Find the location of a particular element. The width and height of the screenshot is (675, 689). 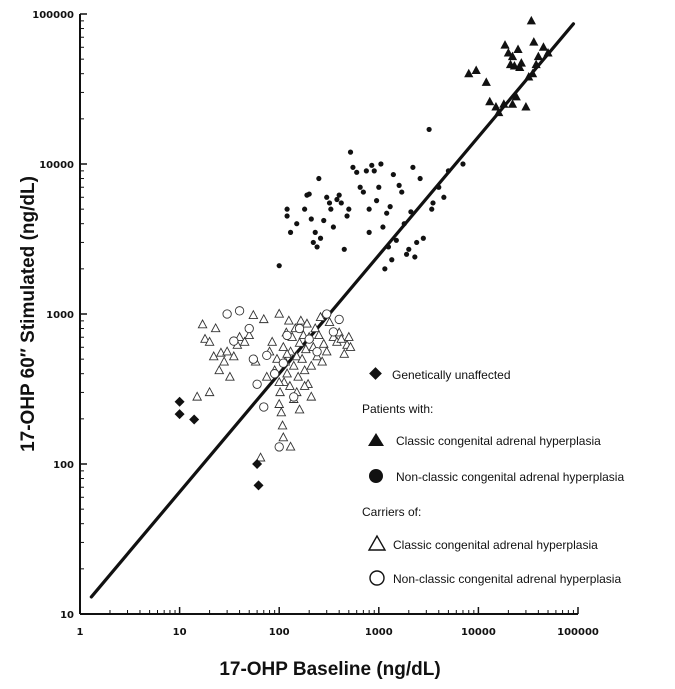

y-tick-label: 1000 is located at coordinates (60, 315).